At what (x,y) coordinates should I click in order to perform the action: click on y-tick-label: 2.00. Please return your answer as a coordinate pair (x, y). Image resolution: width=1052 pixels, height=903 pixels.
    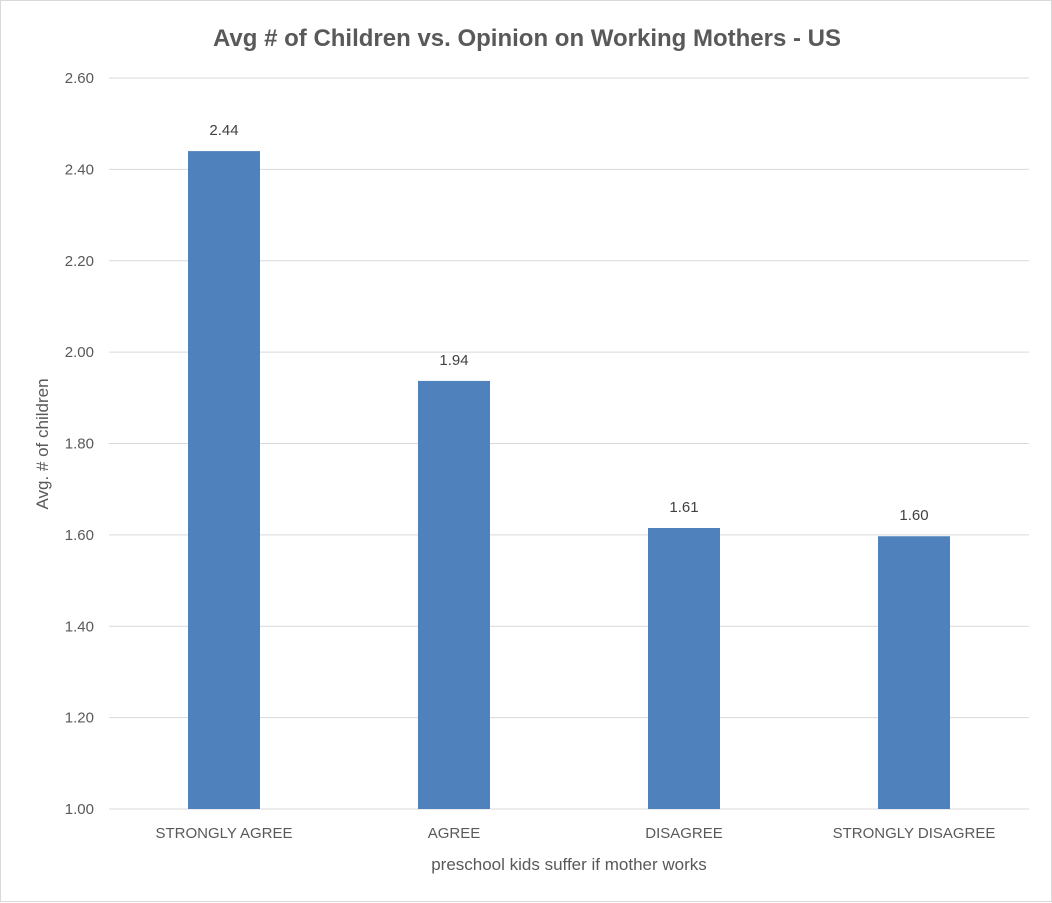
    Looking at the image, I should click on (79, 352).